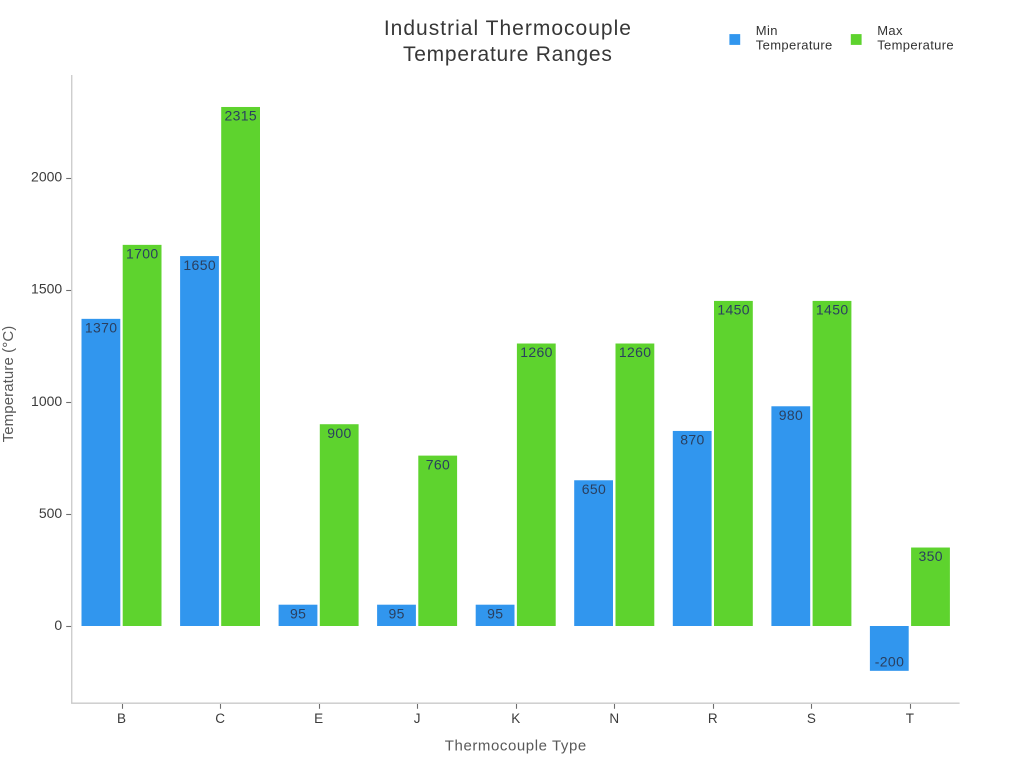  What do you see at coordinates (46, 177) in the screenshot?
I see `svg-text: 2000` at bounding box center [46, 177].